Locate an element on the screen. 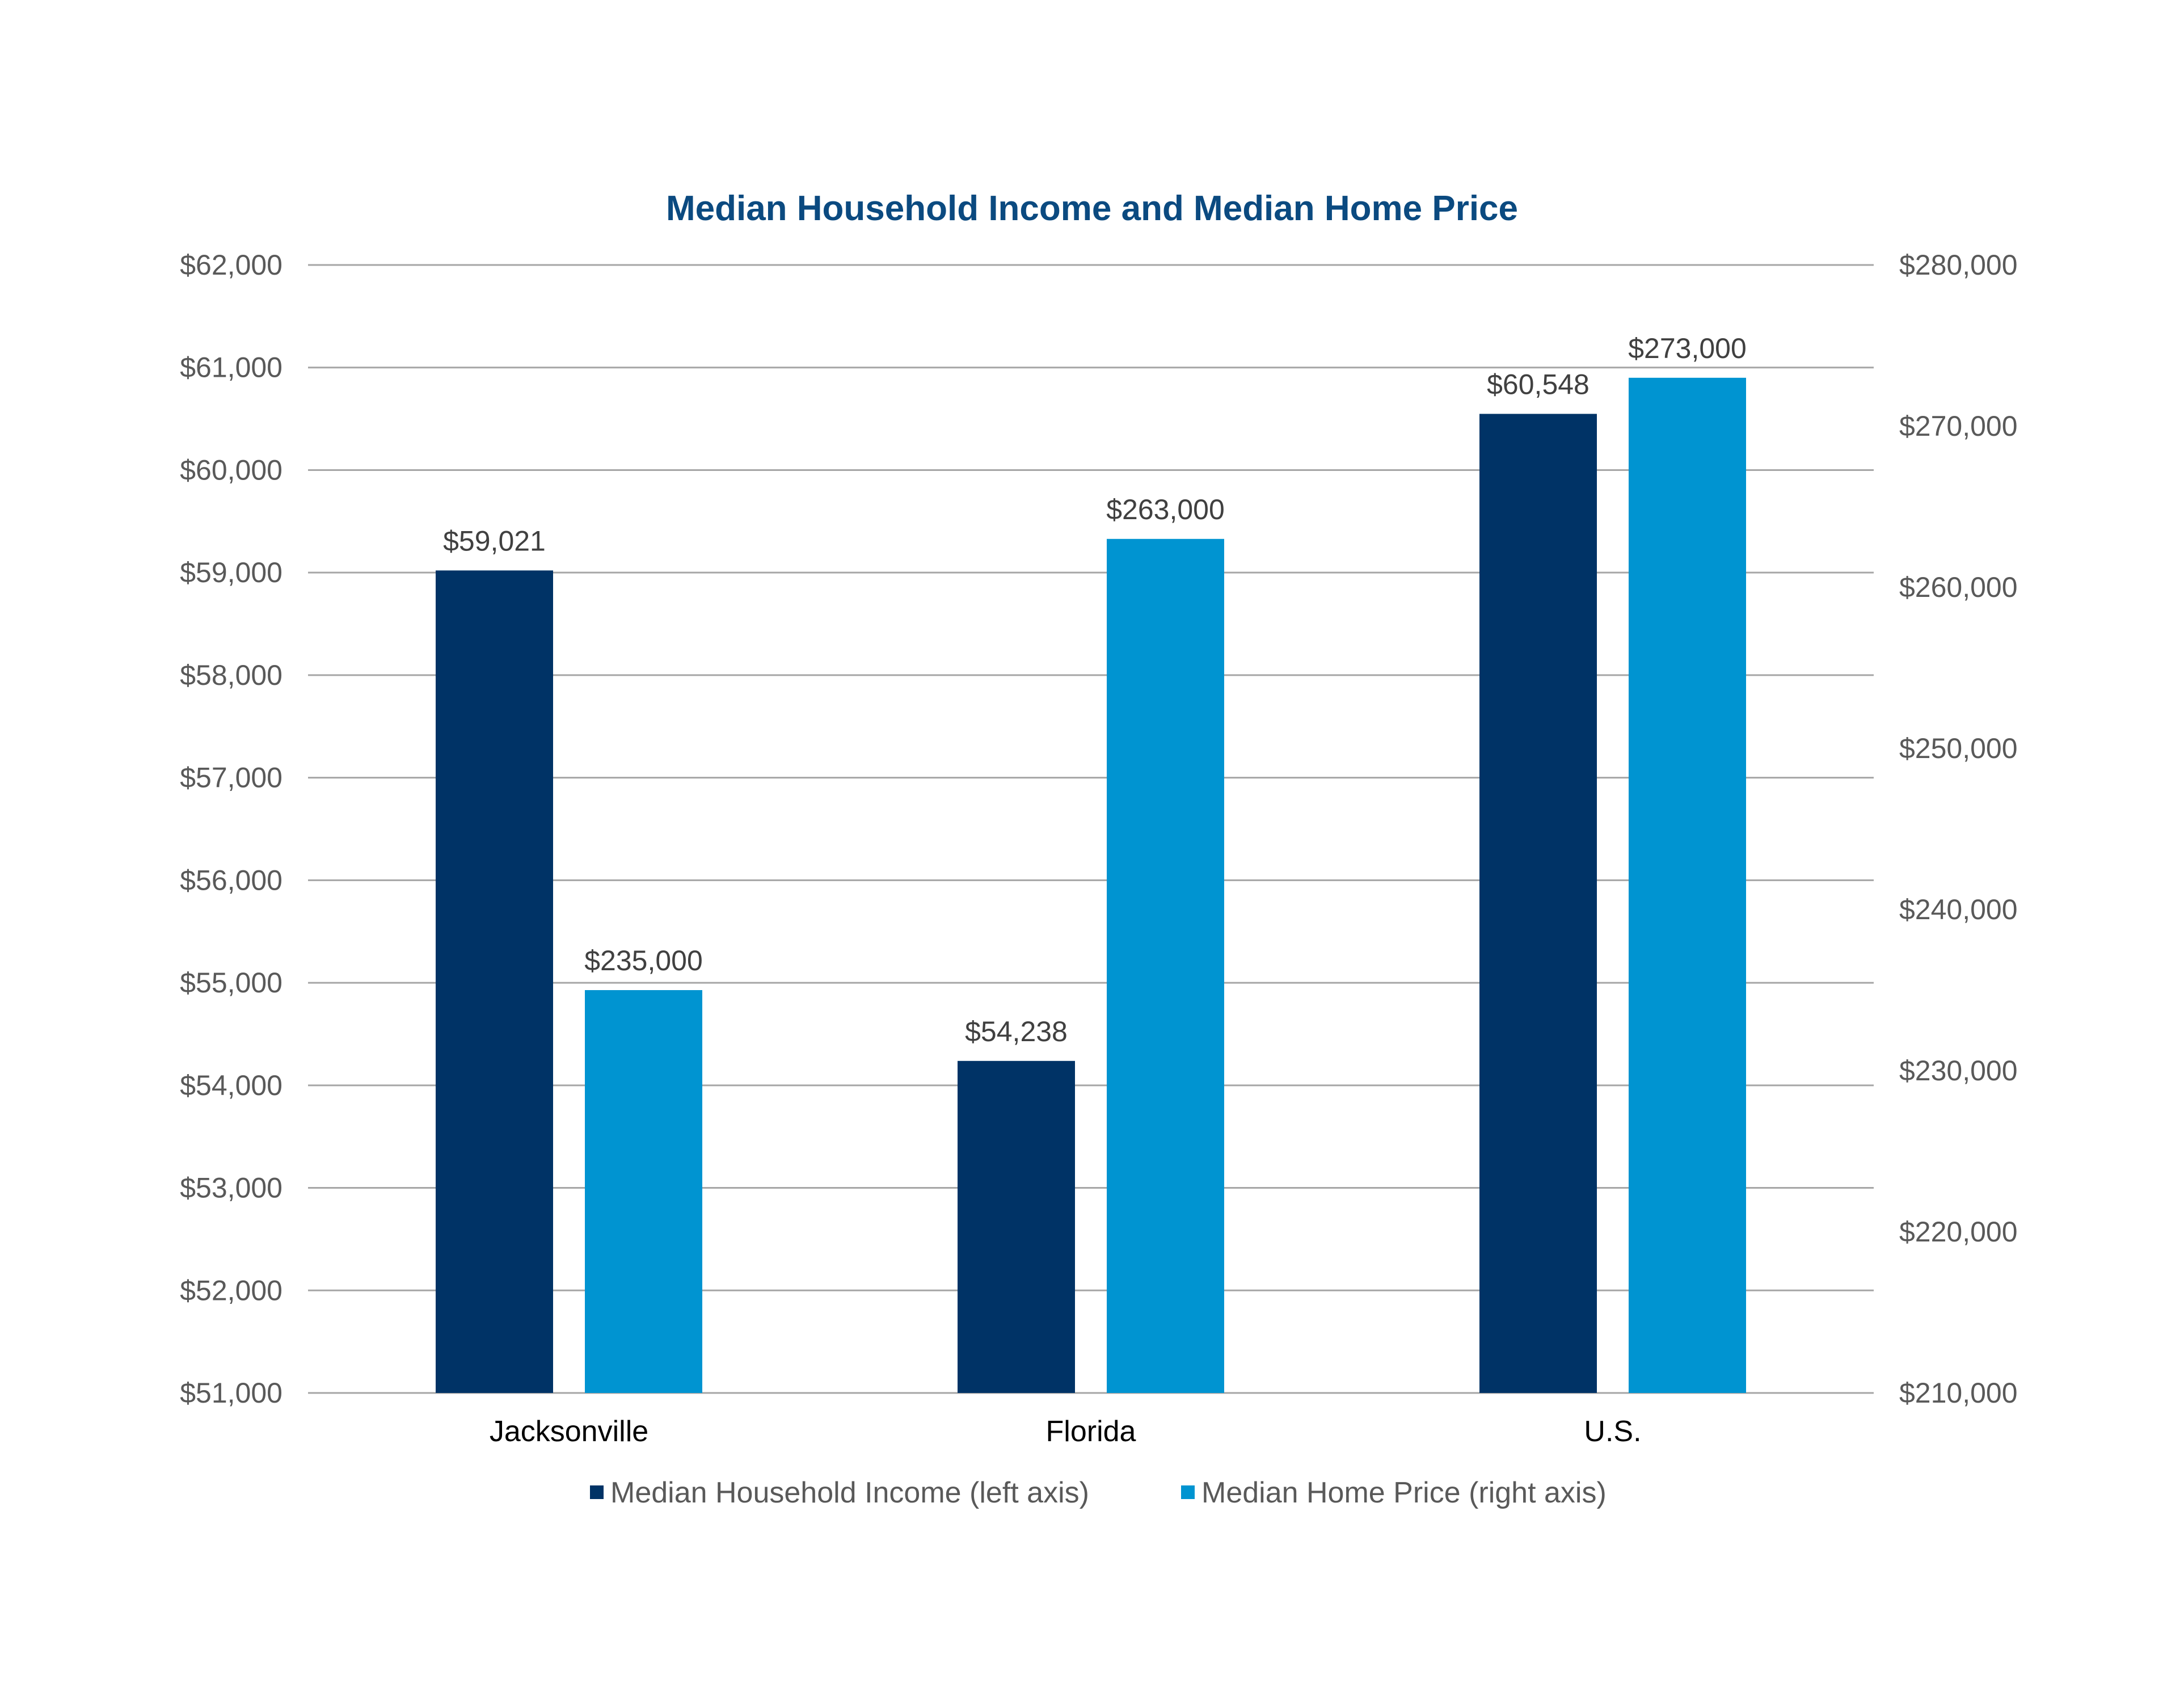 Image resolution: width=2184 pixels, height=1688 pixels. data-label: $263,000 is located at coordinates (1165, 509).